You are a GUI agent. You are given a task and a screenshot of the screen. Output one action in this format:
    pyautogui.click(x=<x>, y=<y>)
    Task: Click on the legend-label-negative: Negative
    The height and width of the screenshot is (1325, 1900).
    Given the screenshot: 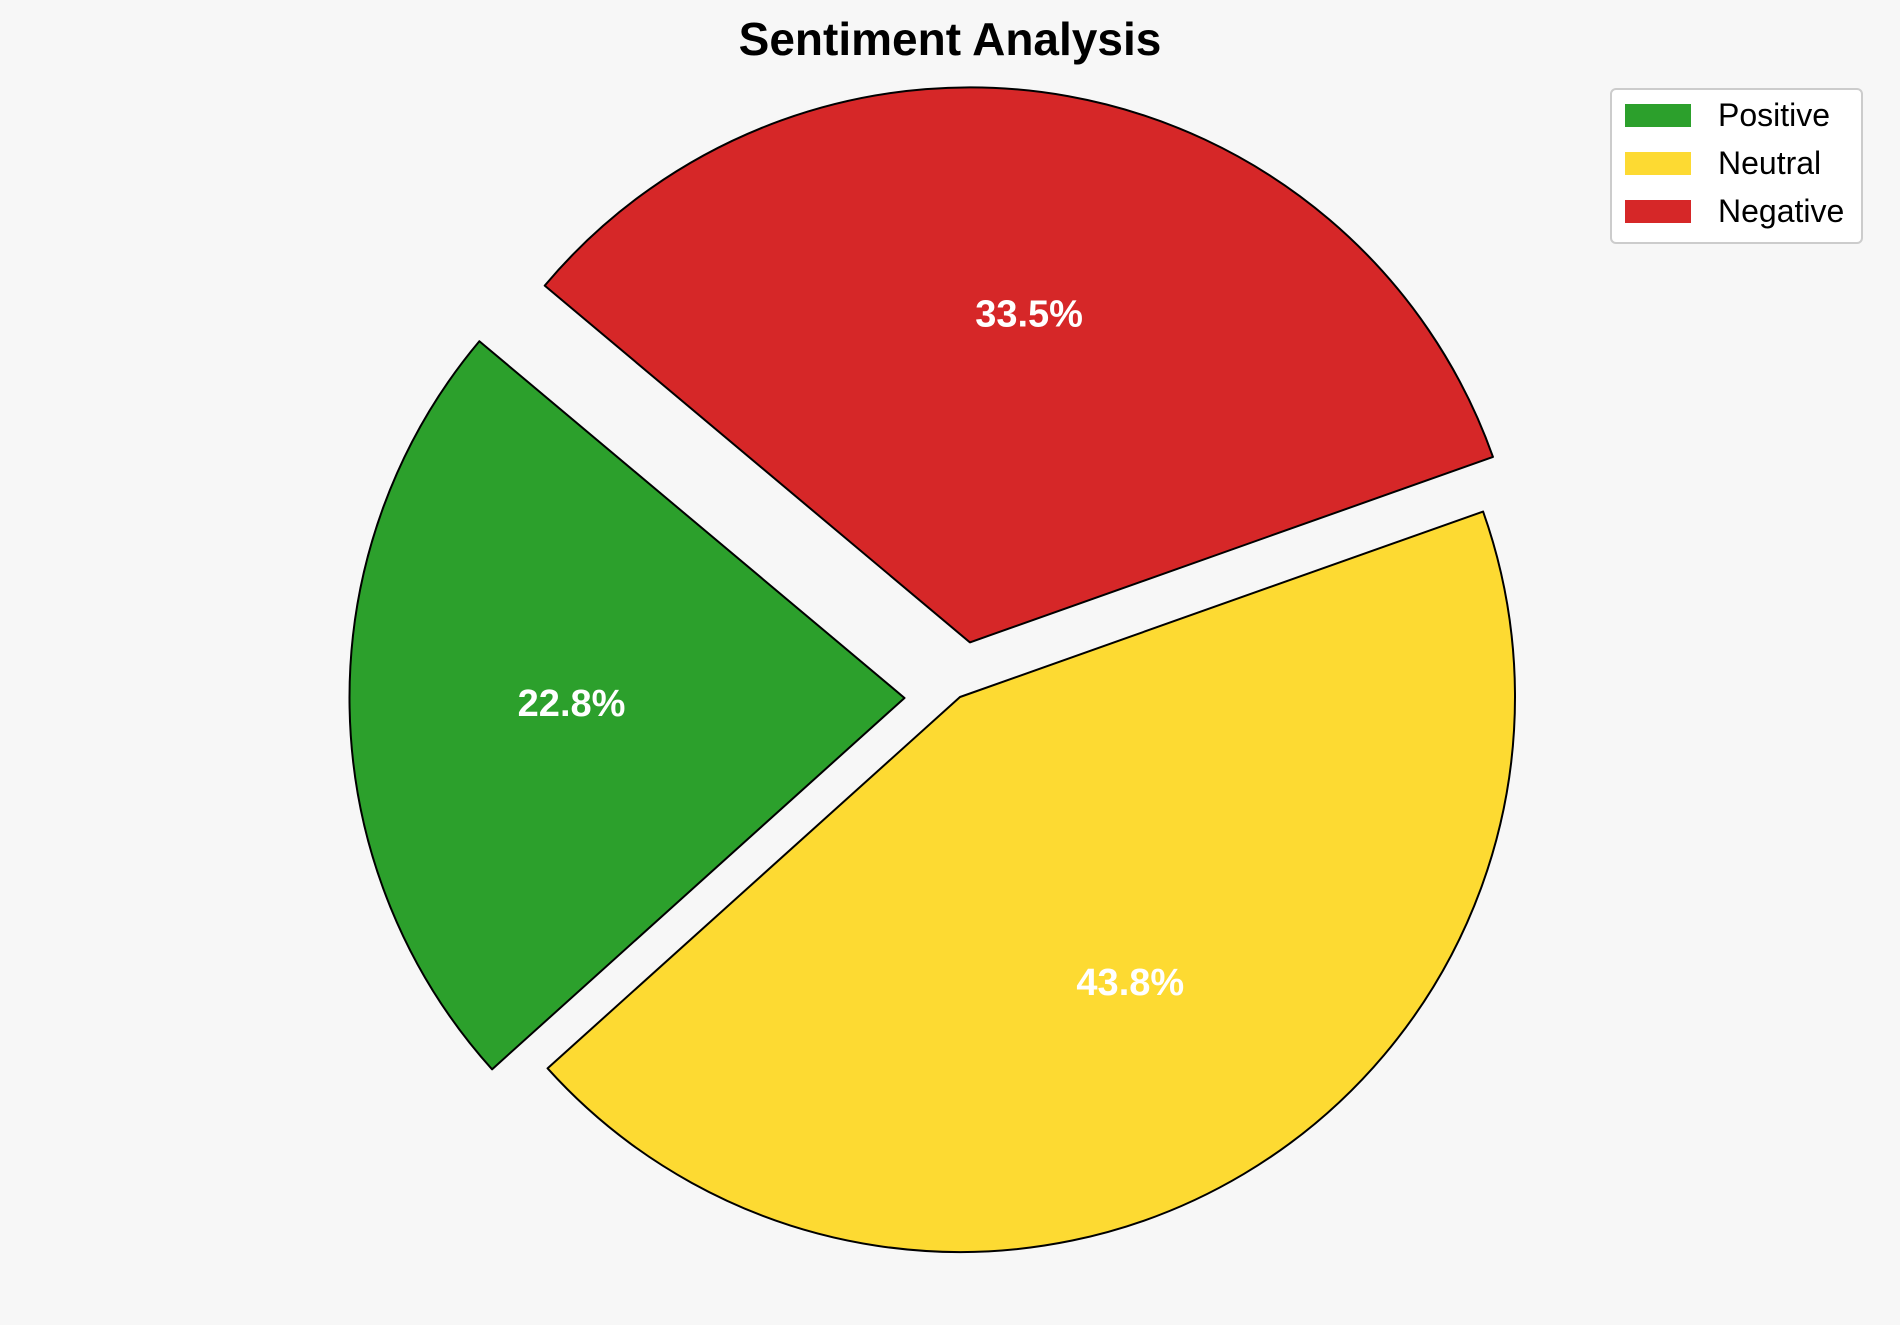 What is the action you would take?
    pyautogui.click(x=1781, y=211)
    